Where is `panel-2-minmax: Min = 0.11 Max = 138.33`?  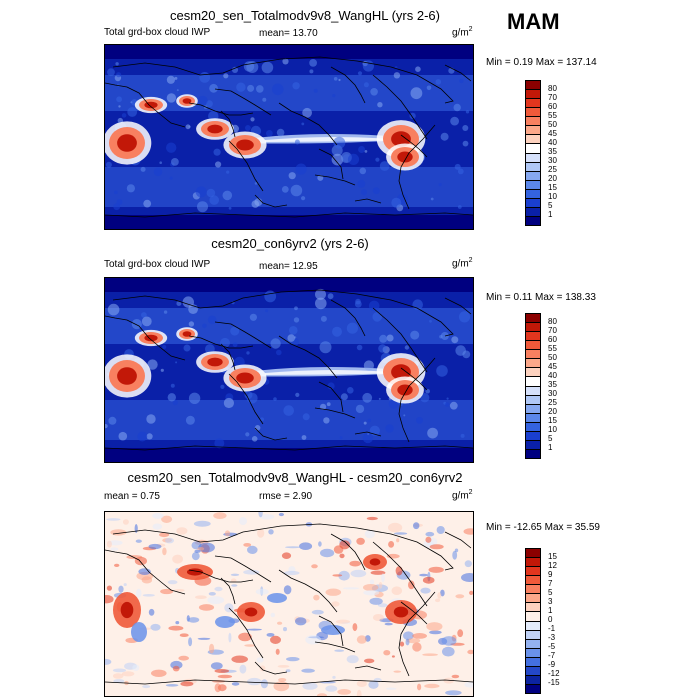 panel-2-minmax: Min = 0.11 Max = 138.33 is located at coordinates (541, 297).